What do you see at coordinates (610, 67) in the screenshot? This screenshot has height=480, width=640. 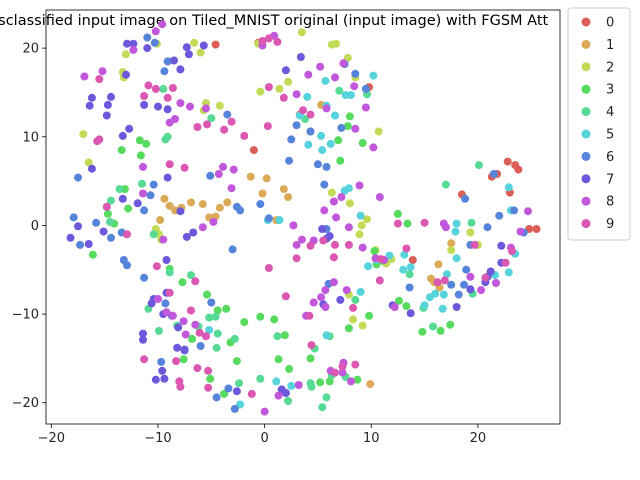 I see `legend-label-2: 2` at bounding box center [610, 67].